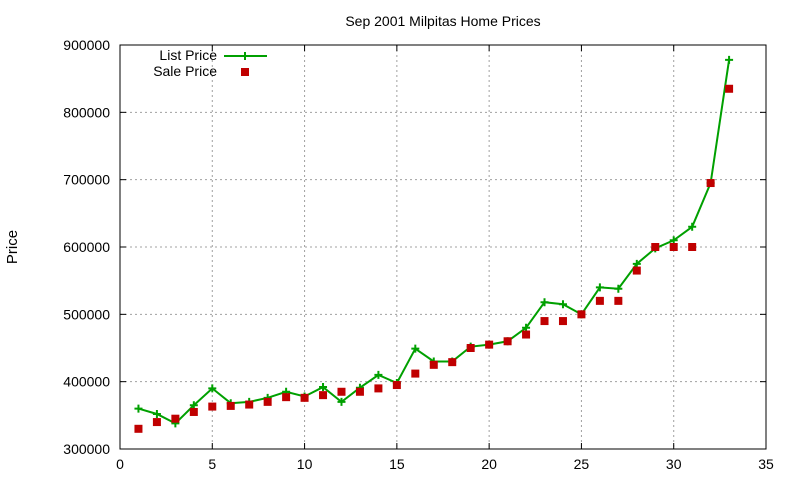 This screenshot has width=800, height=480. What do you see at coordinates (245, 56) in the screenshot?
I see `legend-marker-list-price` at bounding box center [245, 56].